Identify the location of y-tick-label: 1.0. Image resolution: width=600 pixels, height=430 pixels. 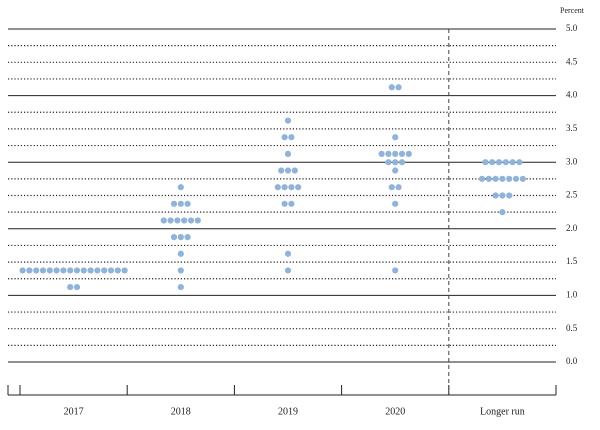
(572, 294).